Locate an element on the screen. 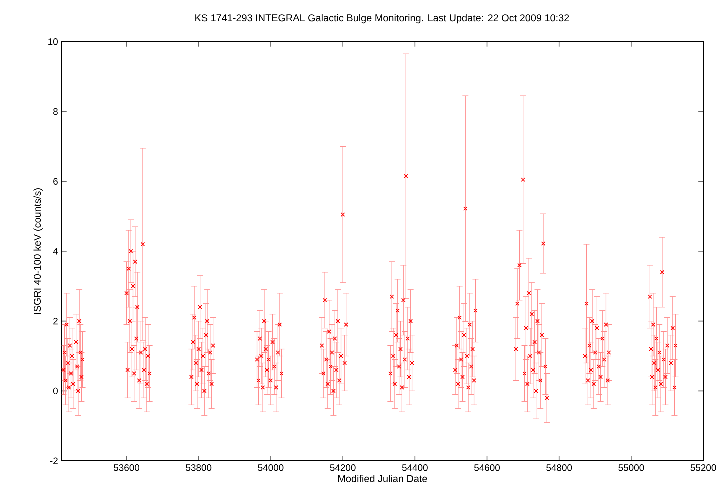  y-tick-label: 6 is located at coordinates (56, 181).